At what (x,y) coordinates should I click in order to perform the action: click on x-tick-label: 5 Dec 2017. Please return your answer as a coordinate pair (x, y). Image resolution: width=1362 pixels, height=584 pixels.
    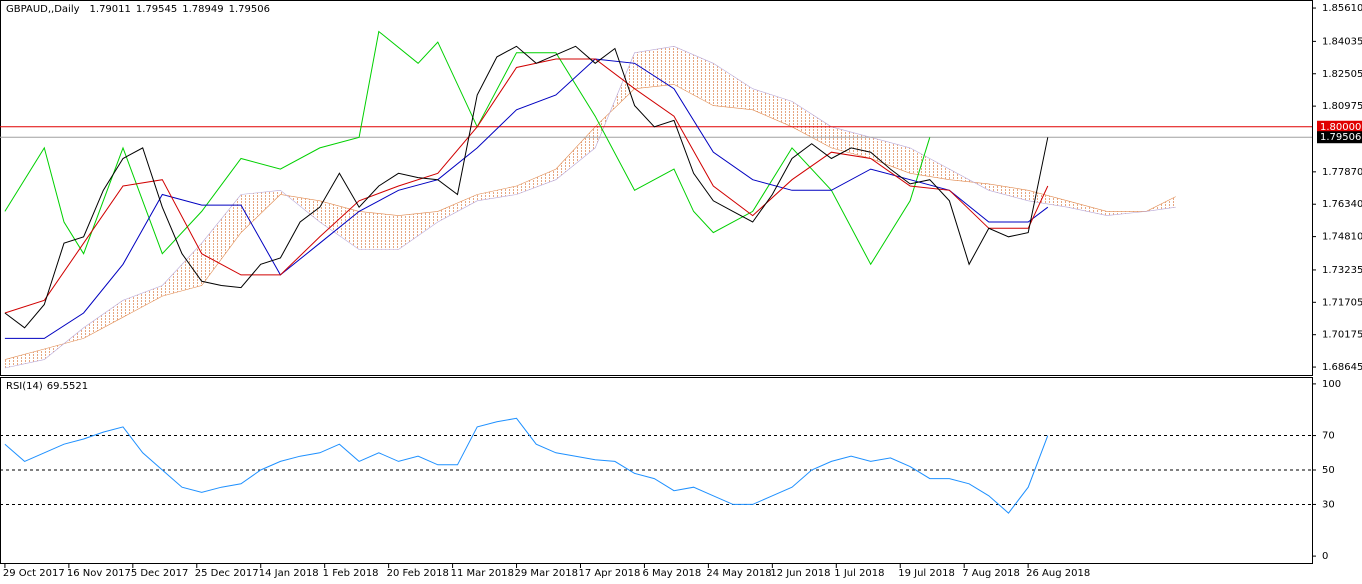
    Looking at the image, I should click on (160, 573).